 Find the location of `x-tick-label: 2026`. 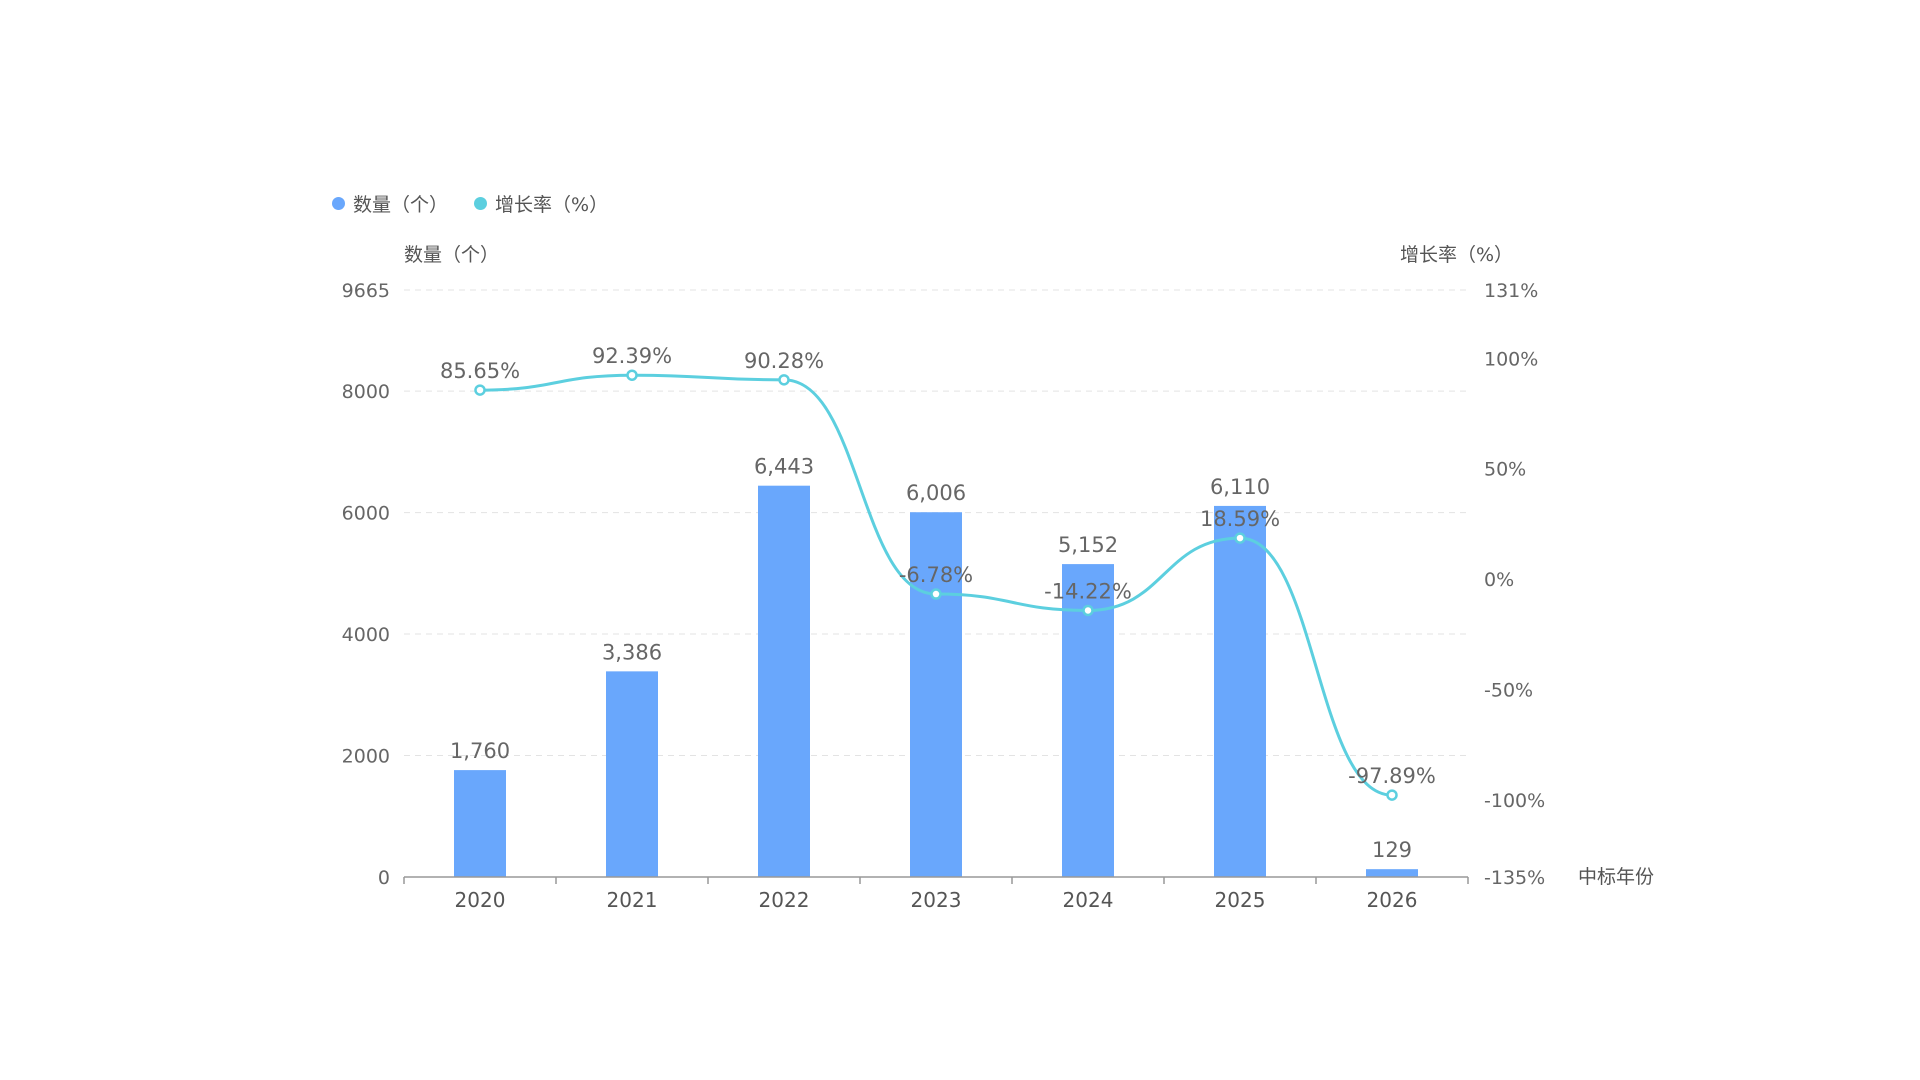

x-tick-label: 2026 is located at coordinates (1392, 900).